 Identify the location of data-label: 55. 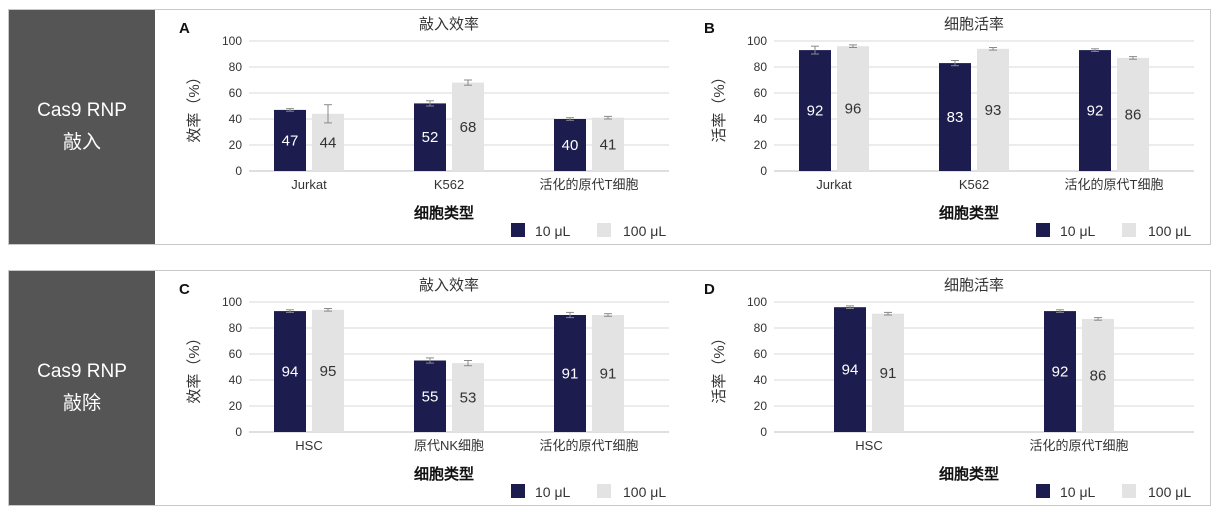
(430, 396).